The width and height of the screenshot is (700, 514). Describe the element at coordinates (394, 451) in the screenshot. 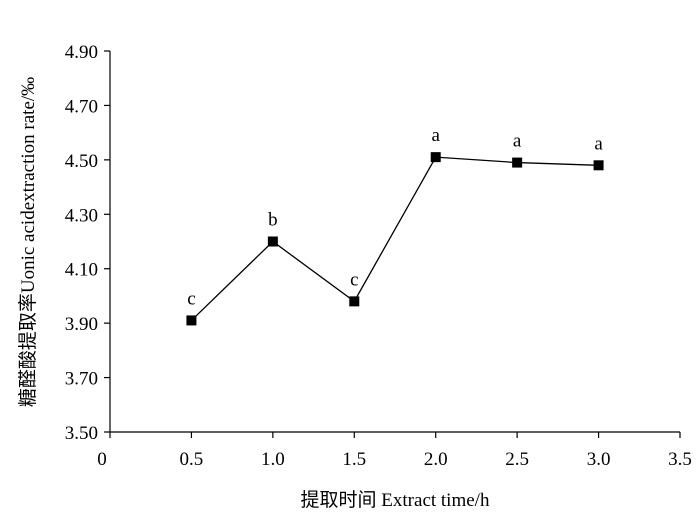

I see `x-ticks: 0 0.5 1.0 1.5 2.0 2.5 3.0 3.5` at that location.